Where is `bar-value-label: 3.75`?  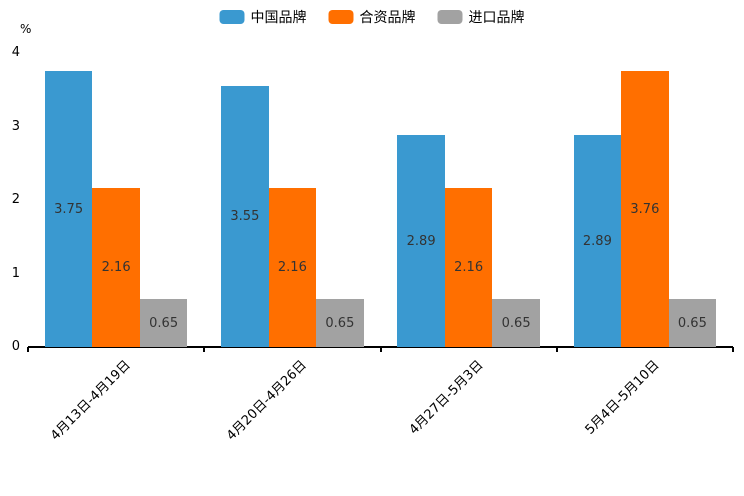 bar-value-label: 3.75 is located at coordinates (69, 209).